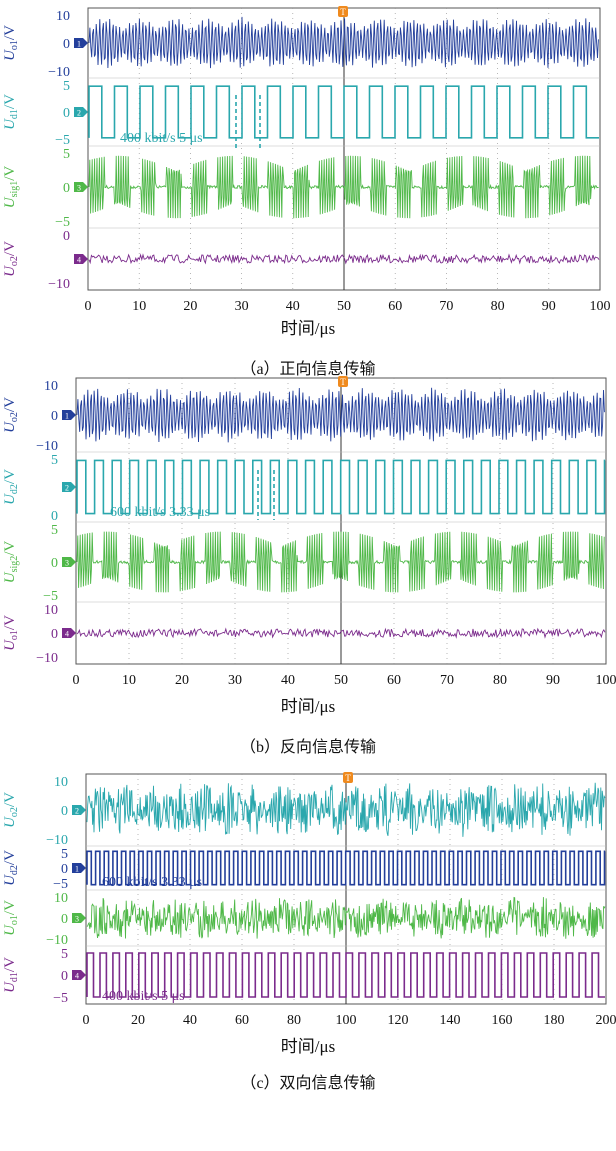 The height and width of the screenshot is (1151, 616). Describe the element at coordinates (139, 306) in the screenshot. I see `x-tick-label: 10` at that location.